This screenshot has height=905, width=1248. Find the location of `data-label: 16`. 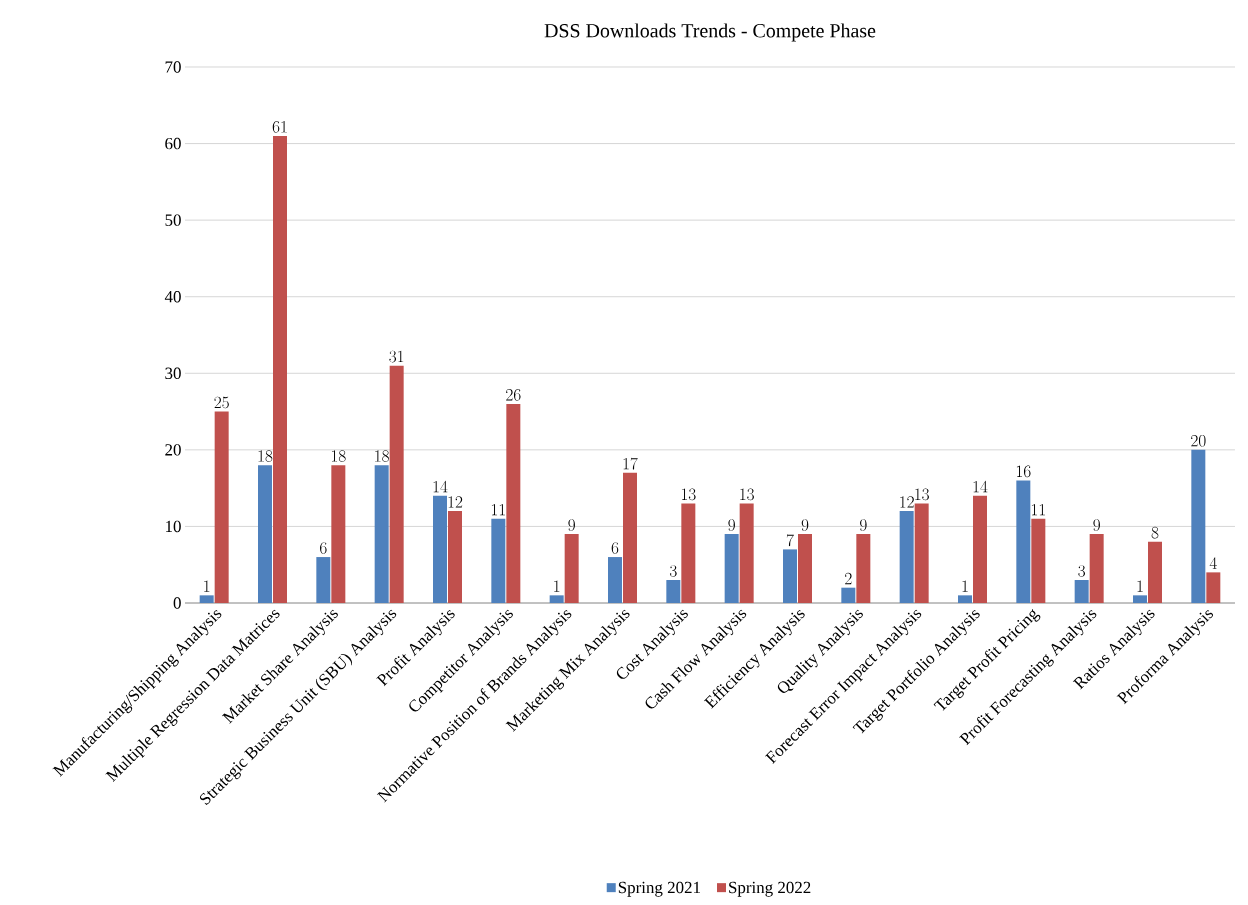

data-label: 16 is located at coordinates (1023, 471).